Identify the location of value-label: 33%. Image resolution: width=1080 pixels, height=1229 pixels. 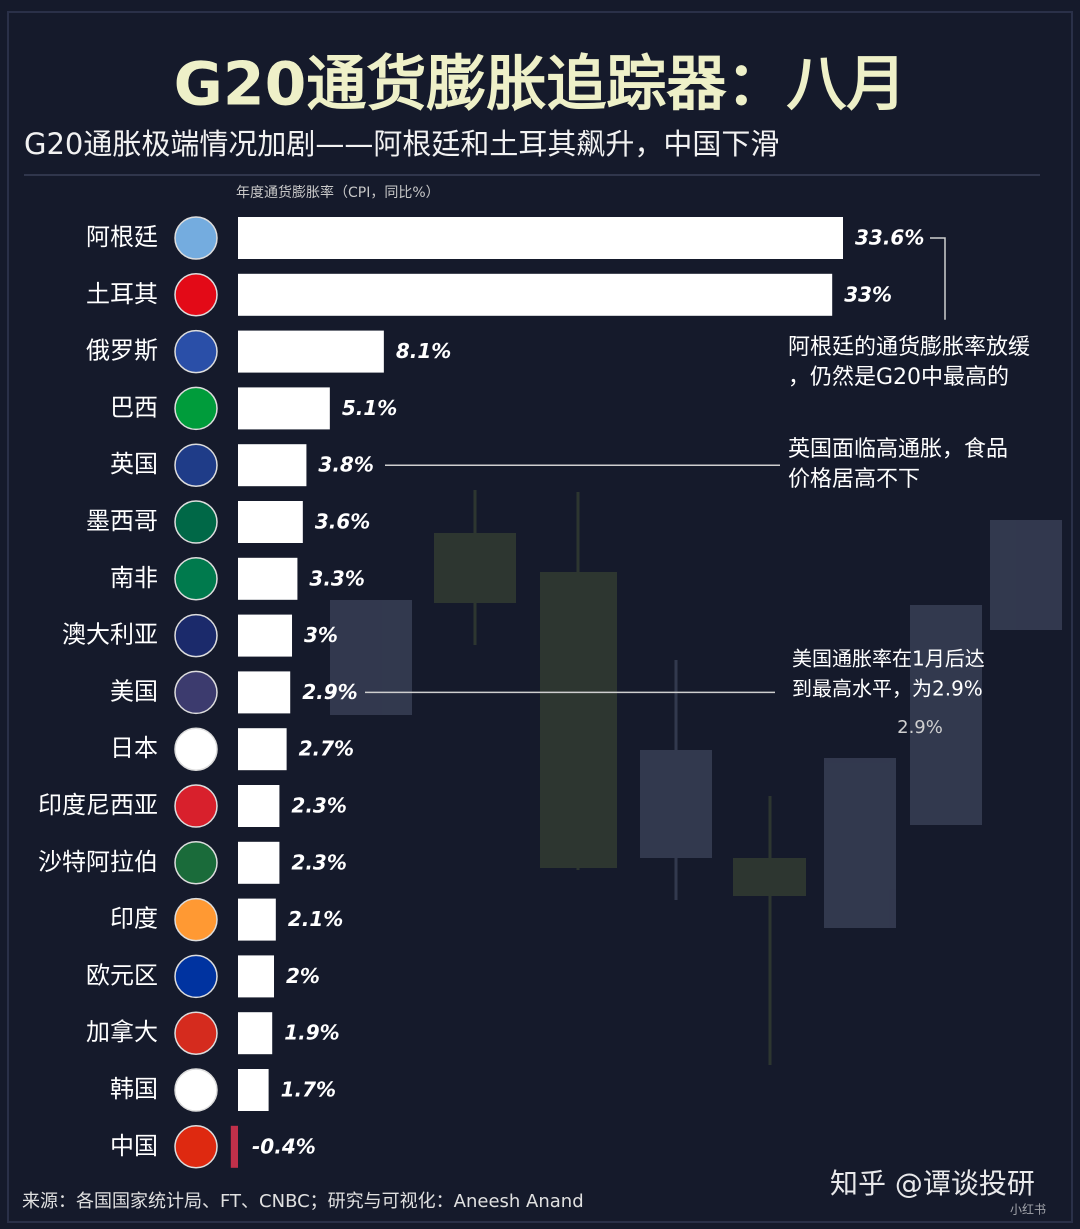
(868, 294).